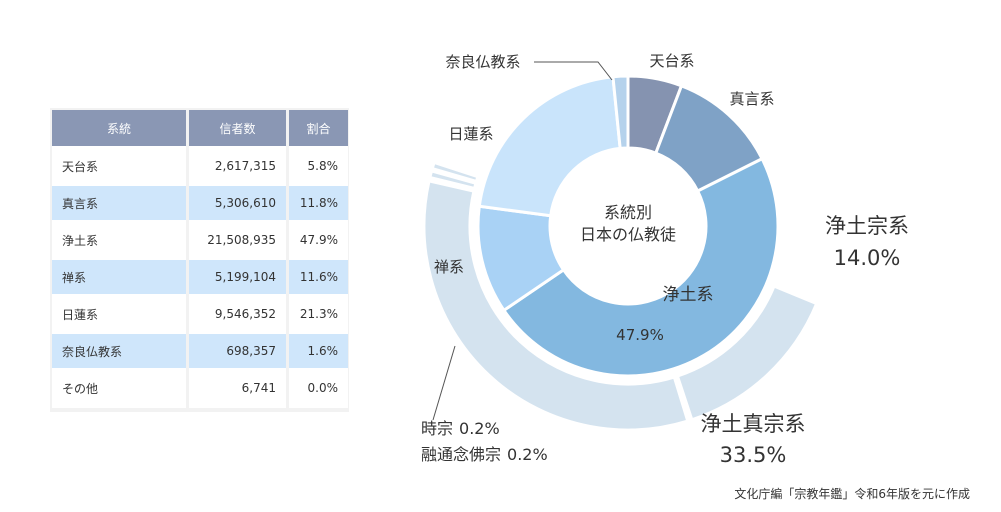 This screenshot has width=1001, height=512. I want to click on leader-lines, so click(522, 241).